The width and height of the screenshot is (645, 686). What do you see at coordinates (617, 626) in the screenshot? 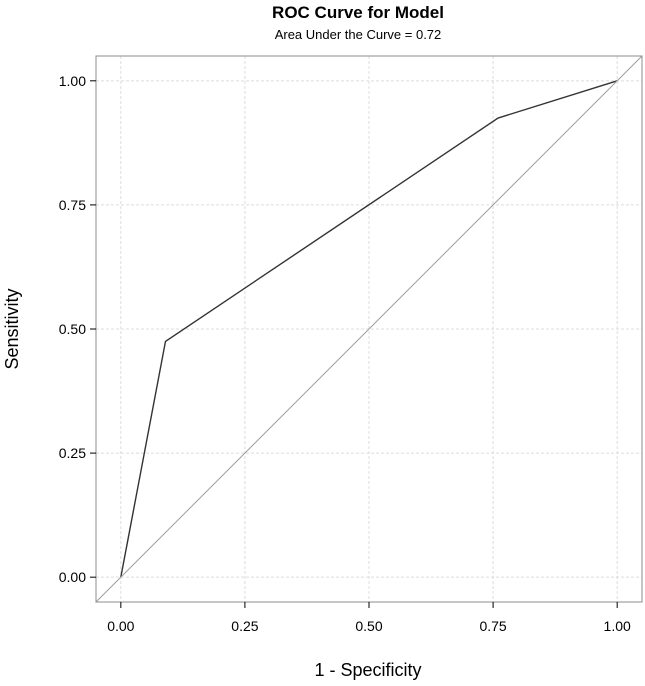
I see `x-tick-label: 1.00` at bounding box center [617, 626].